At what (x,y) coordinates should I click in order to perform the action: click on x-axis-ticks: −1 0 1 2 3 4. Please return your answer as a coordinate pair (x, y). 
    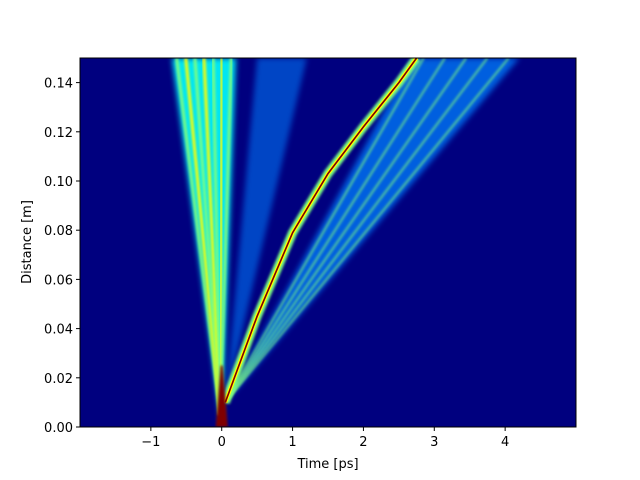
    Looking at the image, I should click on (325, 438).